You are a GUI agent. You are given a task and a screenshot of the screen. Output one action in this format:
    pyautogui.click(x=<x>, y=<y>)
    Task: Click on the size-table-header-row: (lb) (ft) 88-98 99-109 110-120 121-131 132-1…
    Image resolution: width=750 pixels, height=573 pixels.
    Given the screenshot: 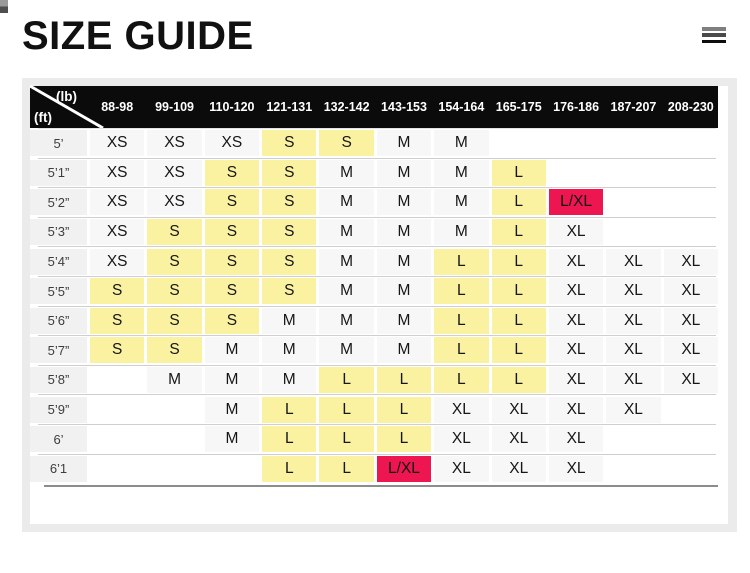 What is the action you would take?
    pyautogui.click(x=373, y=107)
    